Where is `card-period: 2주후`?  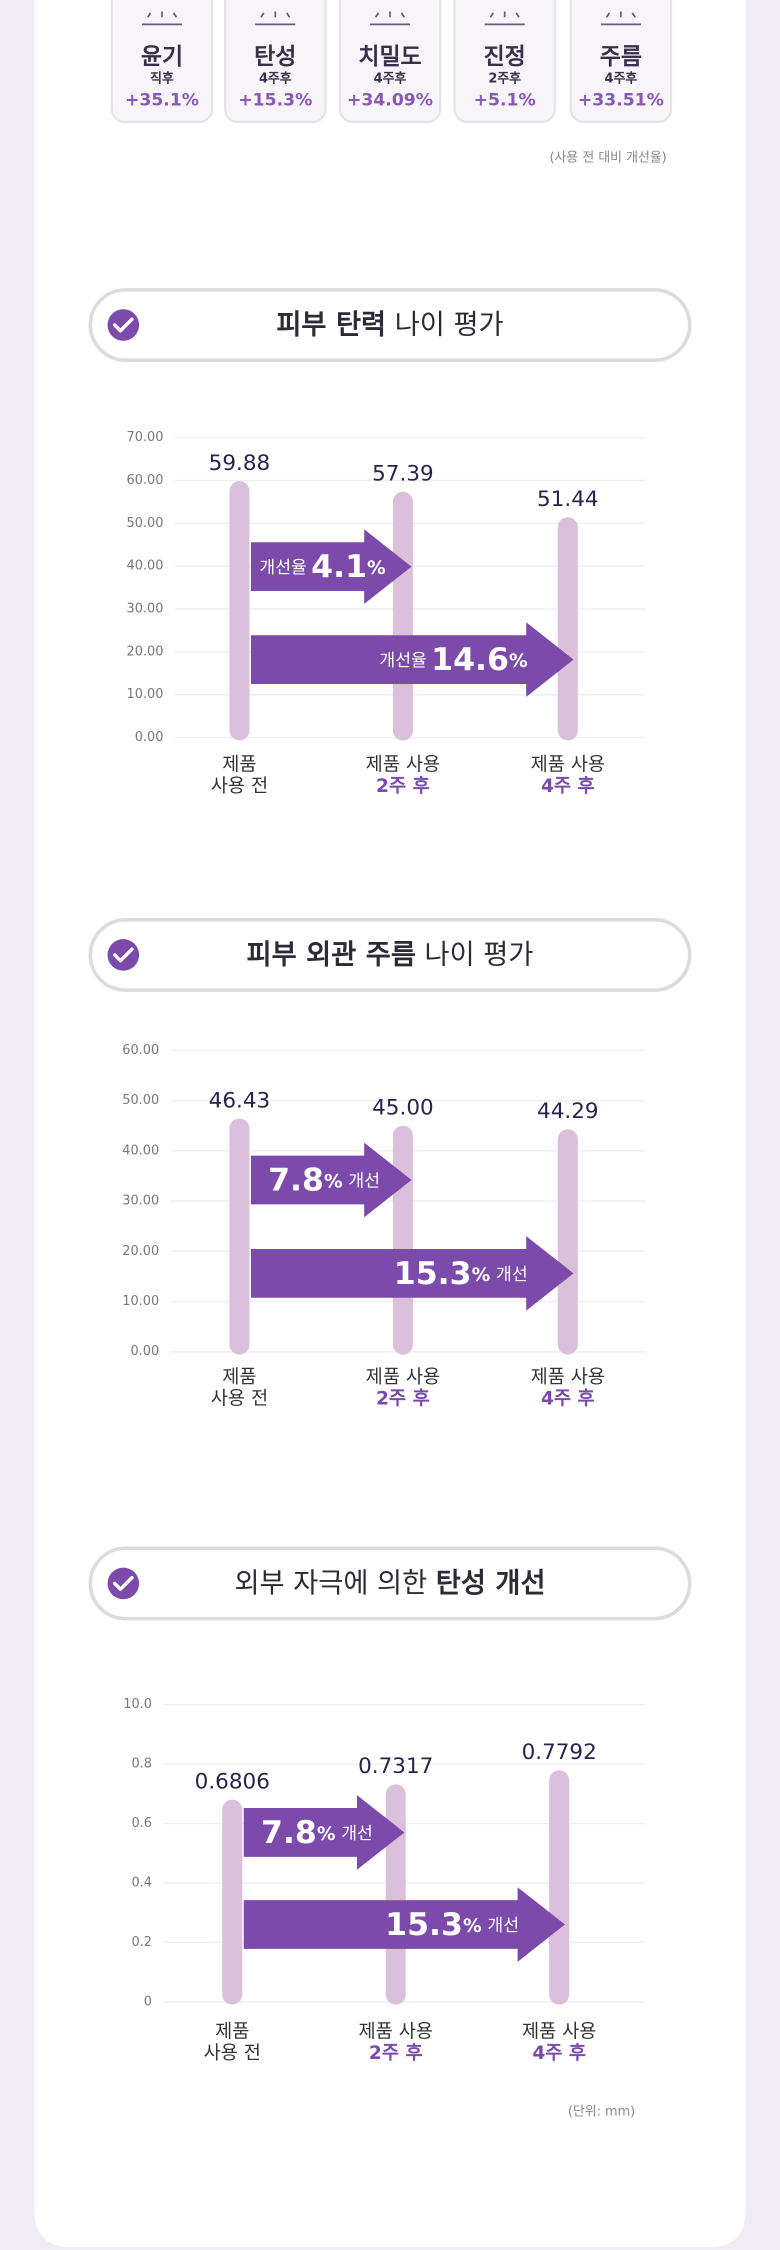 card-period: 2주후 is located at coordinates (504, 78).